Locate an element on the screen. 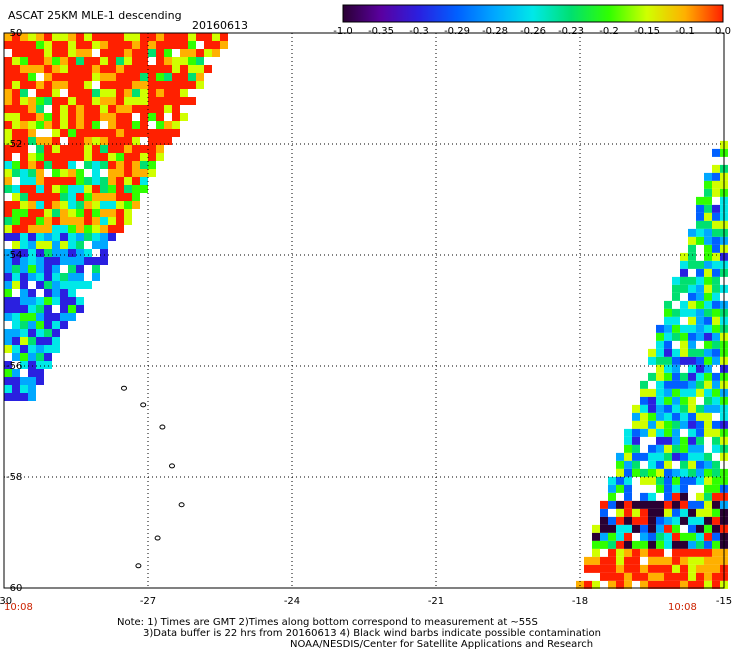 The image size is (740, 650). colorbar-strip is located at coordinates (533, 13).